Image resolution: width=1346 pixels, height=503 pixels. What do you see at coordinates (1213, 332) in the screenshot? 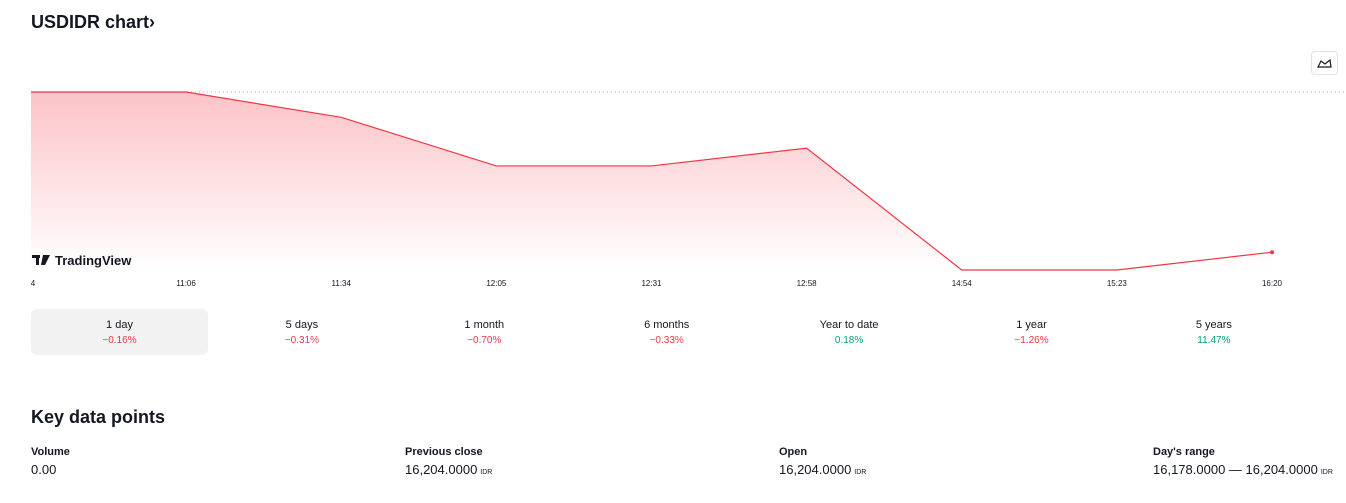
I see `range-tab: 5 years 11.47%` at bounding box center [1213, 332].